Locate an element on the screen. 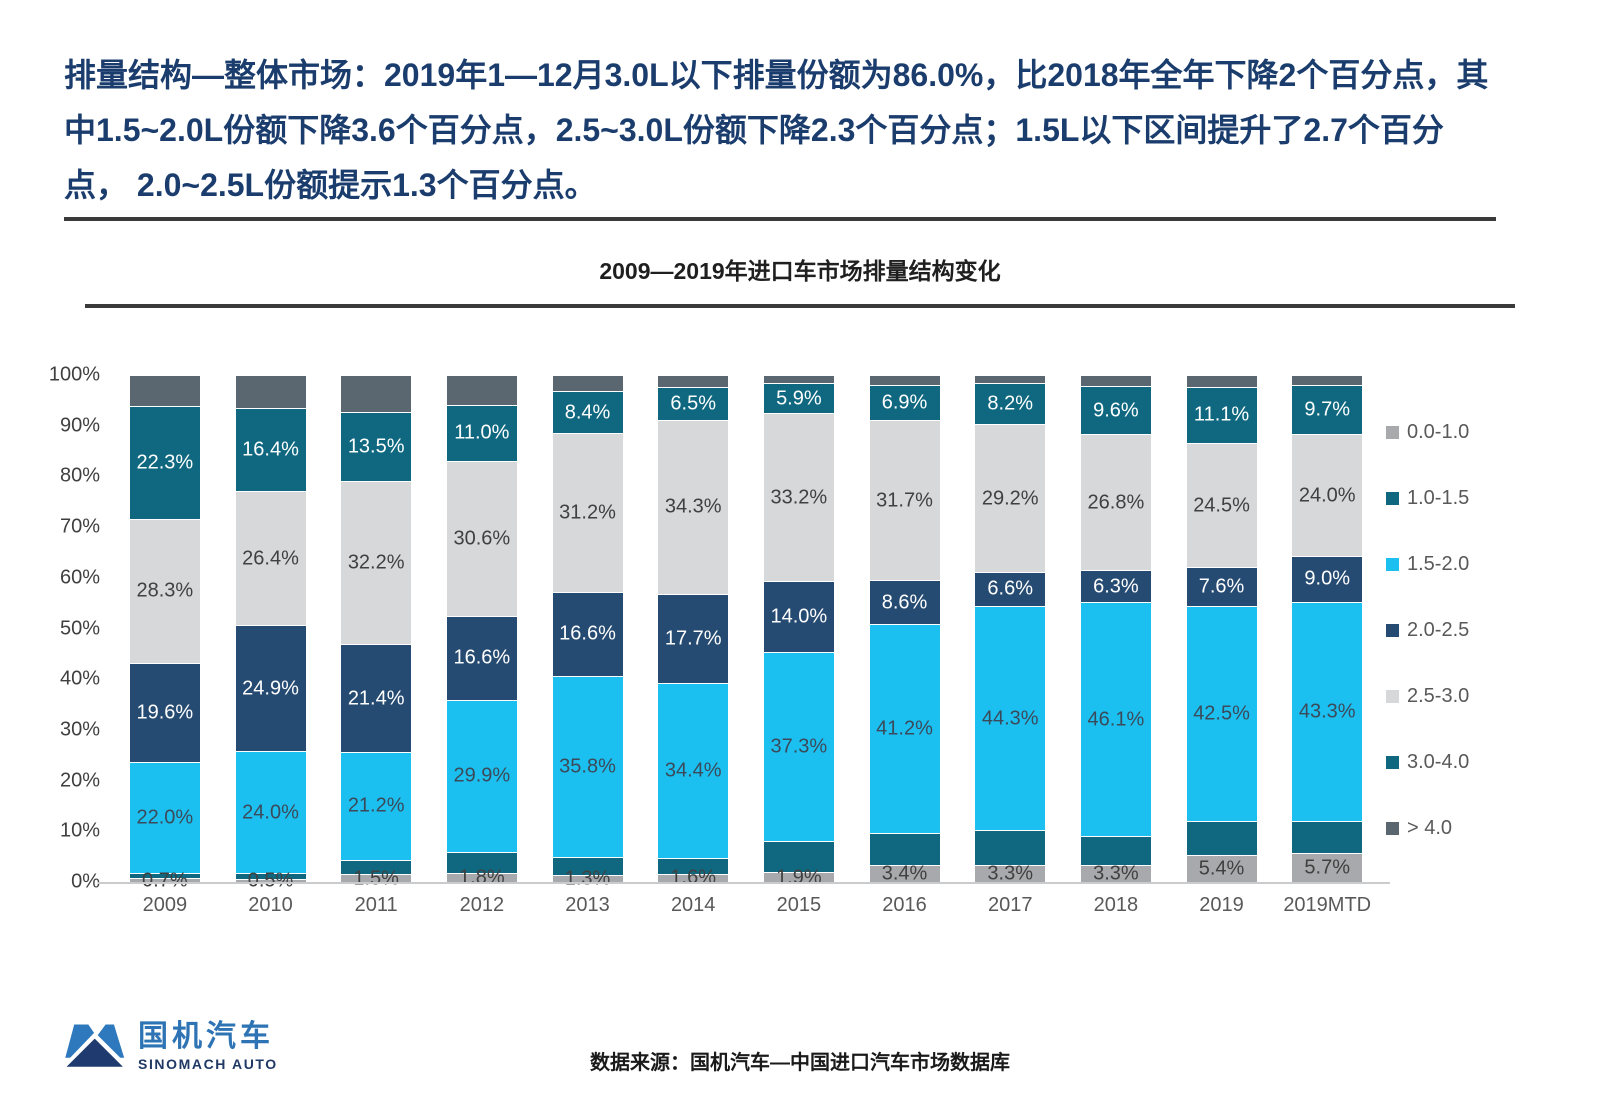  legend-item: 2.0-2.5 is located at coordinates (1427, 630).